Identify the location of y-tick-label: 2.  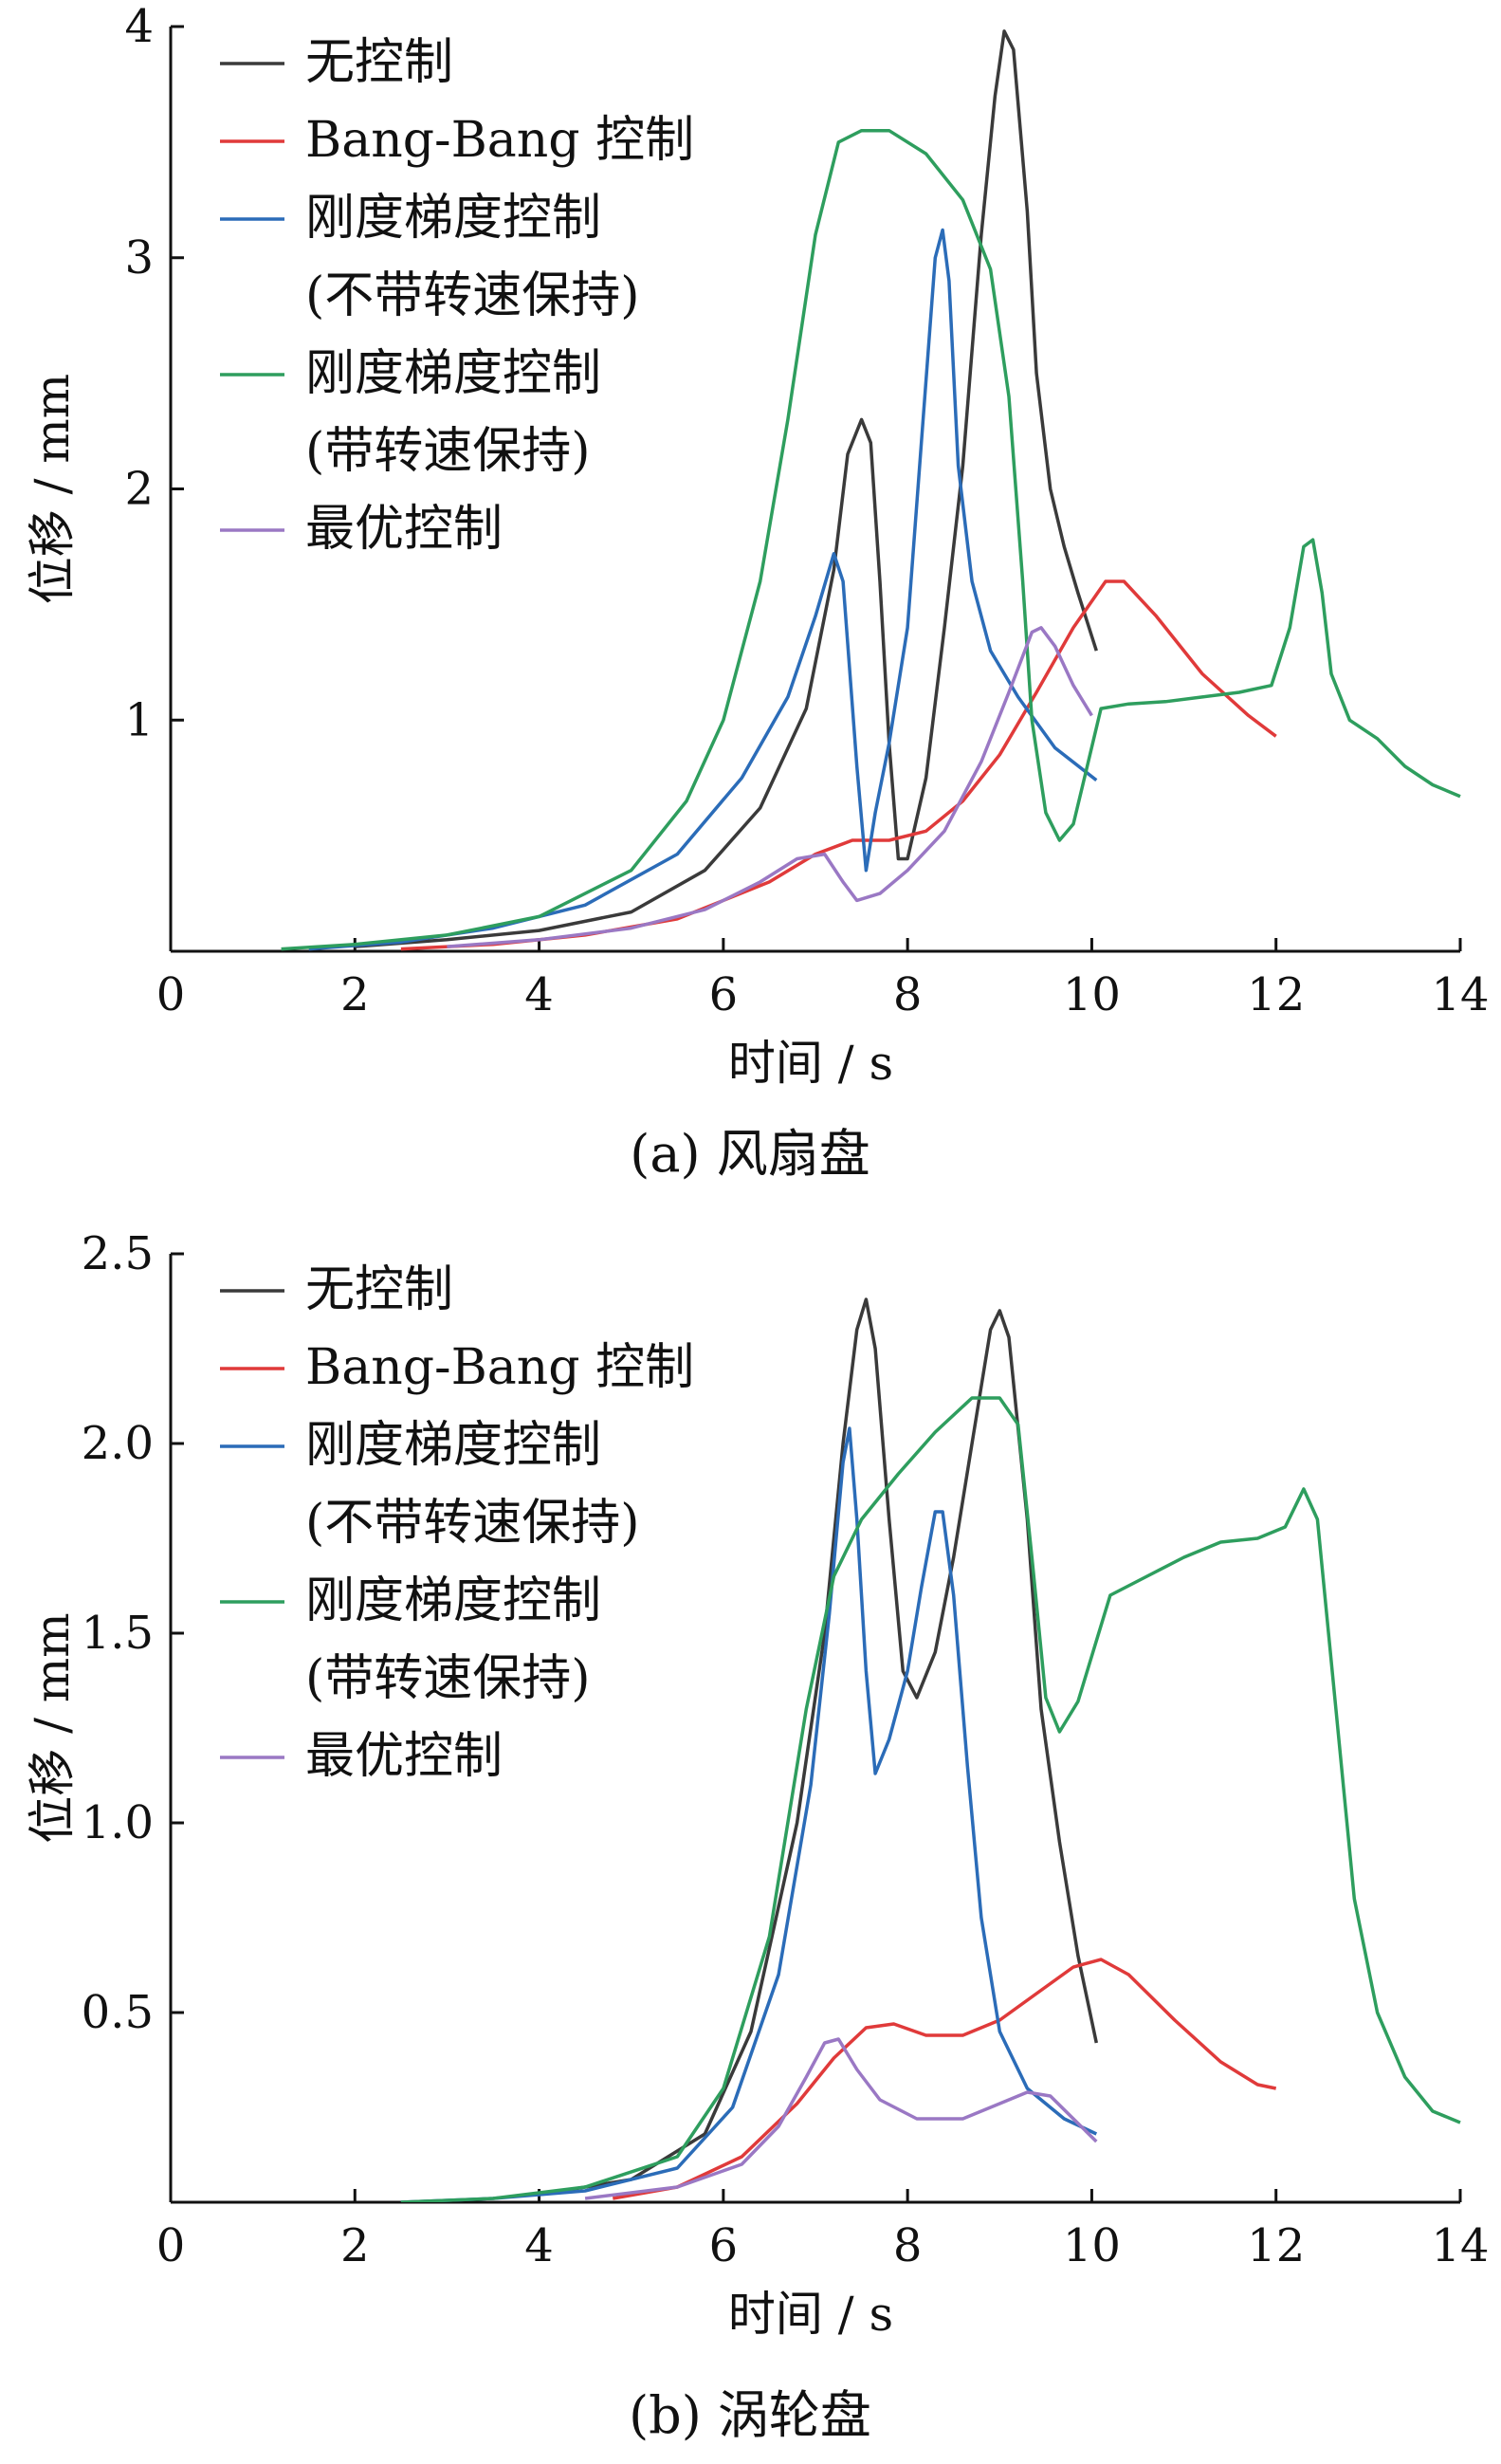
(139, 489).